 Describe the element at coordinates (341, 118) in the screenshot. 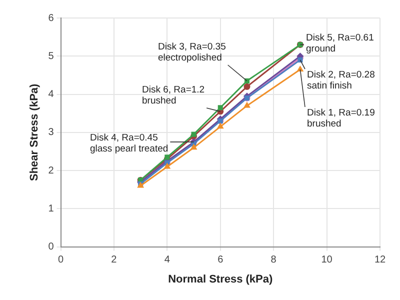

I see `annotation: Disk 1, Ra=0.19 brushed` at that location.